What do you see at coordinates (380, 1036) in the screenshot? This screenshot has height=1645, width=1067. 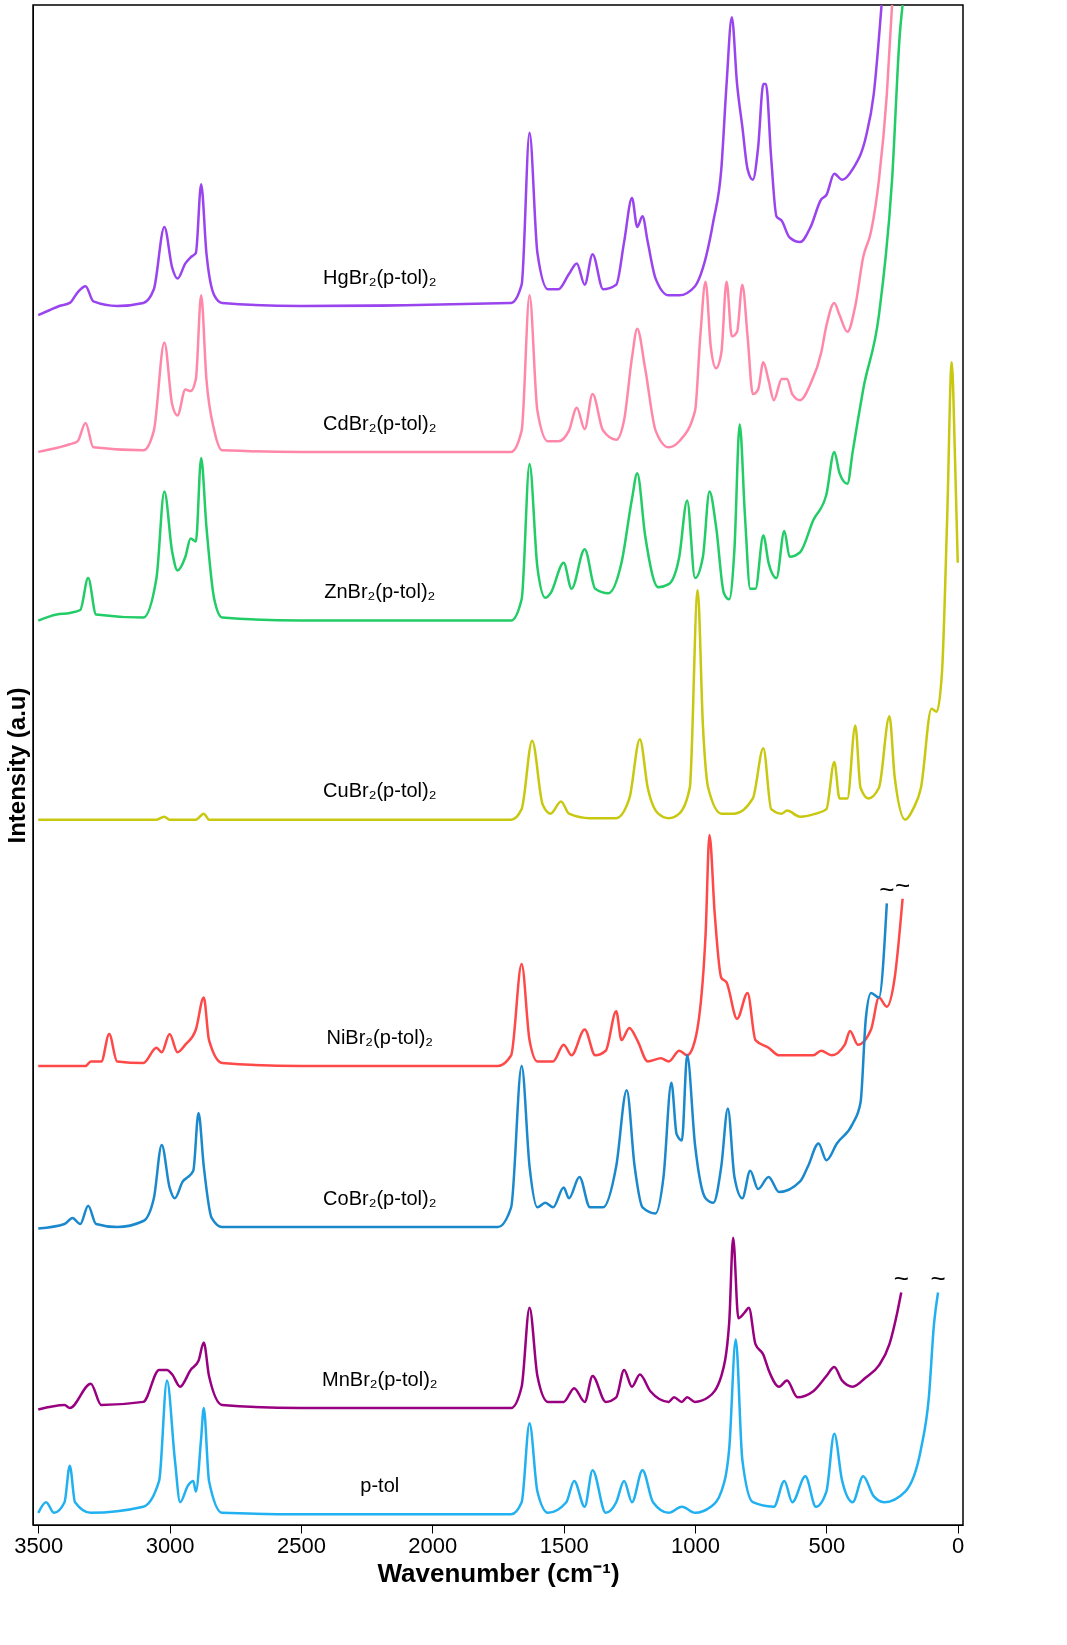 I see `series-label: NiBr₂(p-tol)₂` at bounding box center [380, 1036].